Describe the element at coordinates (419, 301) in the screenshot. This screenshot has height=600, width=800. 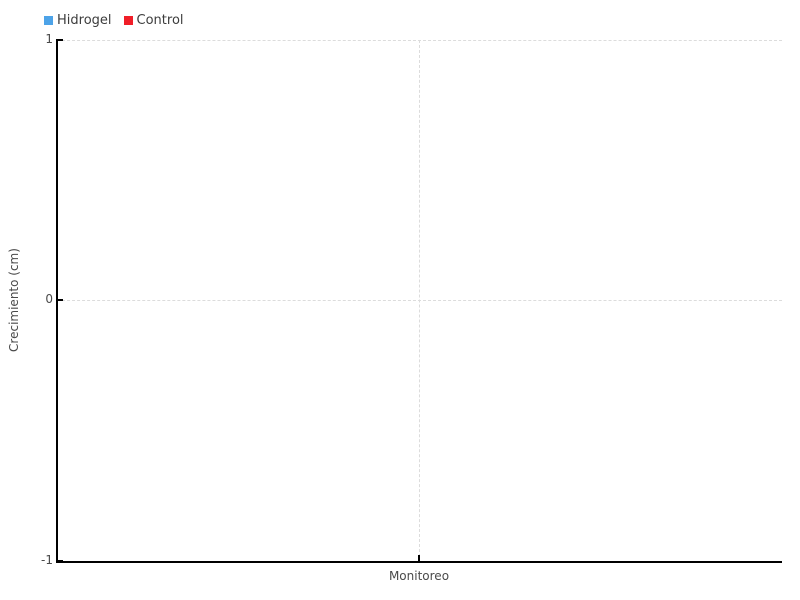
I see `gridline-vertical-monitoreo` at that location.